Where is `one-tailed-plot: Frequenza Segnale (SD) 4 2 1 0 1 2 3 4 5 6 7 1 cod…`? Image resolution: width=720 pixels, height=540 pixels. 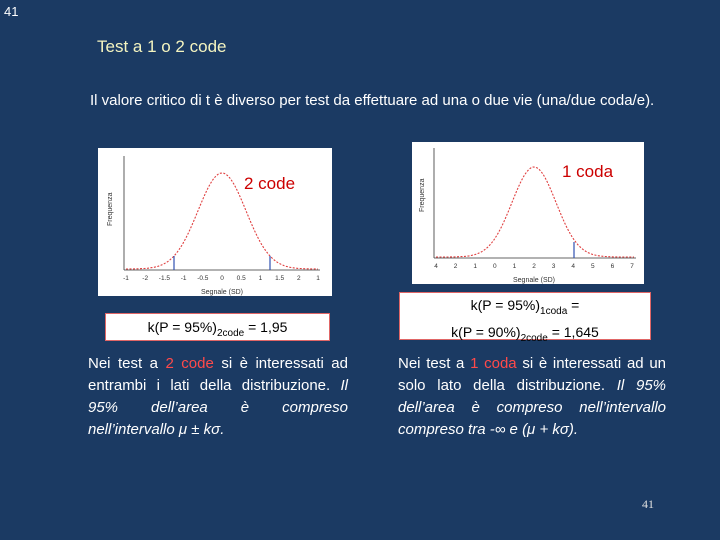
one-tailed-plot: Frequenza Segnale (SD) 4 2 1 0 1 2 3 4 5 6 7 1 cod… is located at coordinates (528, 213).